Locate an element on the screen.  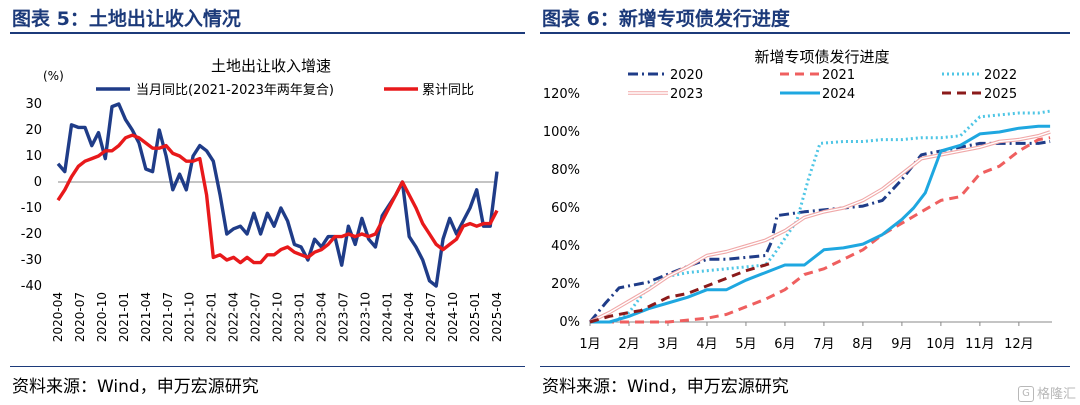
chart1-x-tick: 2025-04 is located at coordinates (497, 317).